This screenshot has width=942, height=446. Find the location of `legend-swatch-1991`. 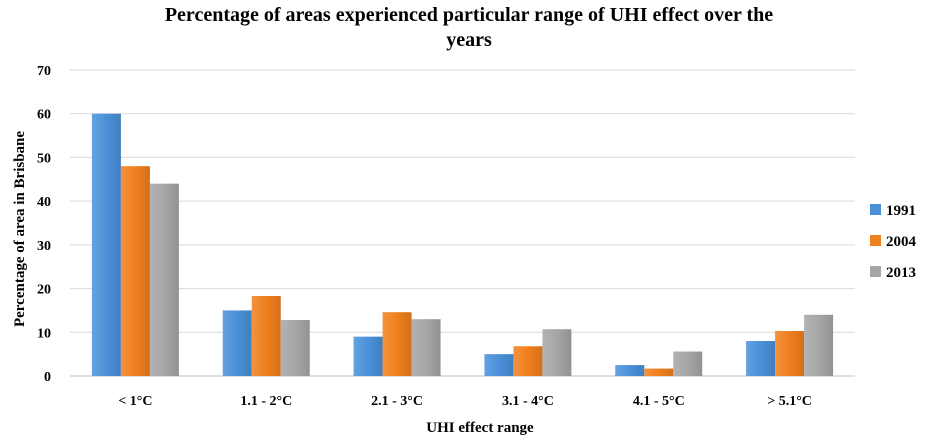

legend-swatch-1991 is located at coordinates (875, 209).